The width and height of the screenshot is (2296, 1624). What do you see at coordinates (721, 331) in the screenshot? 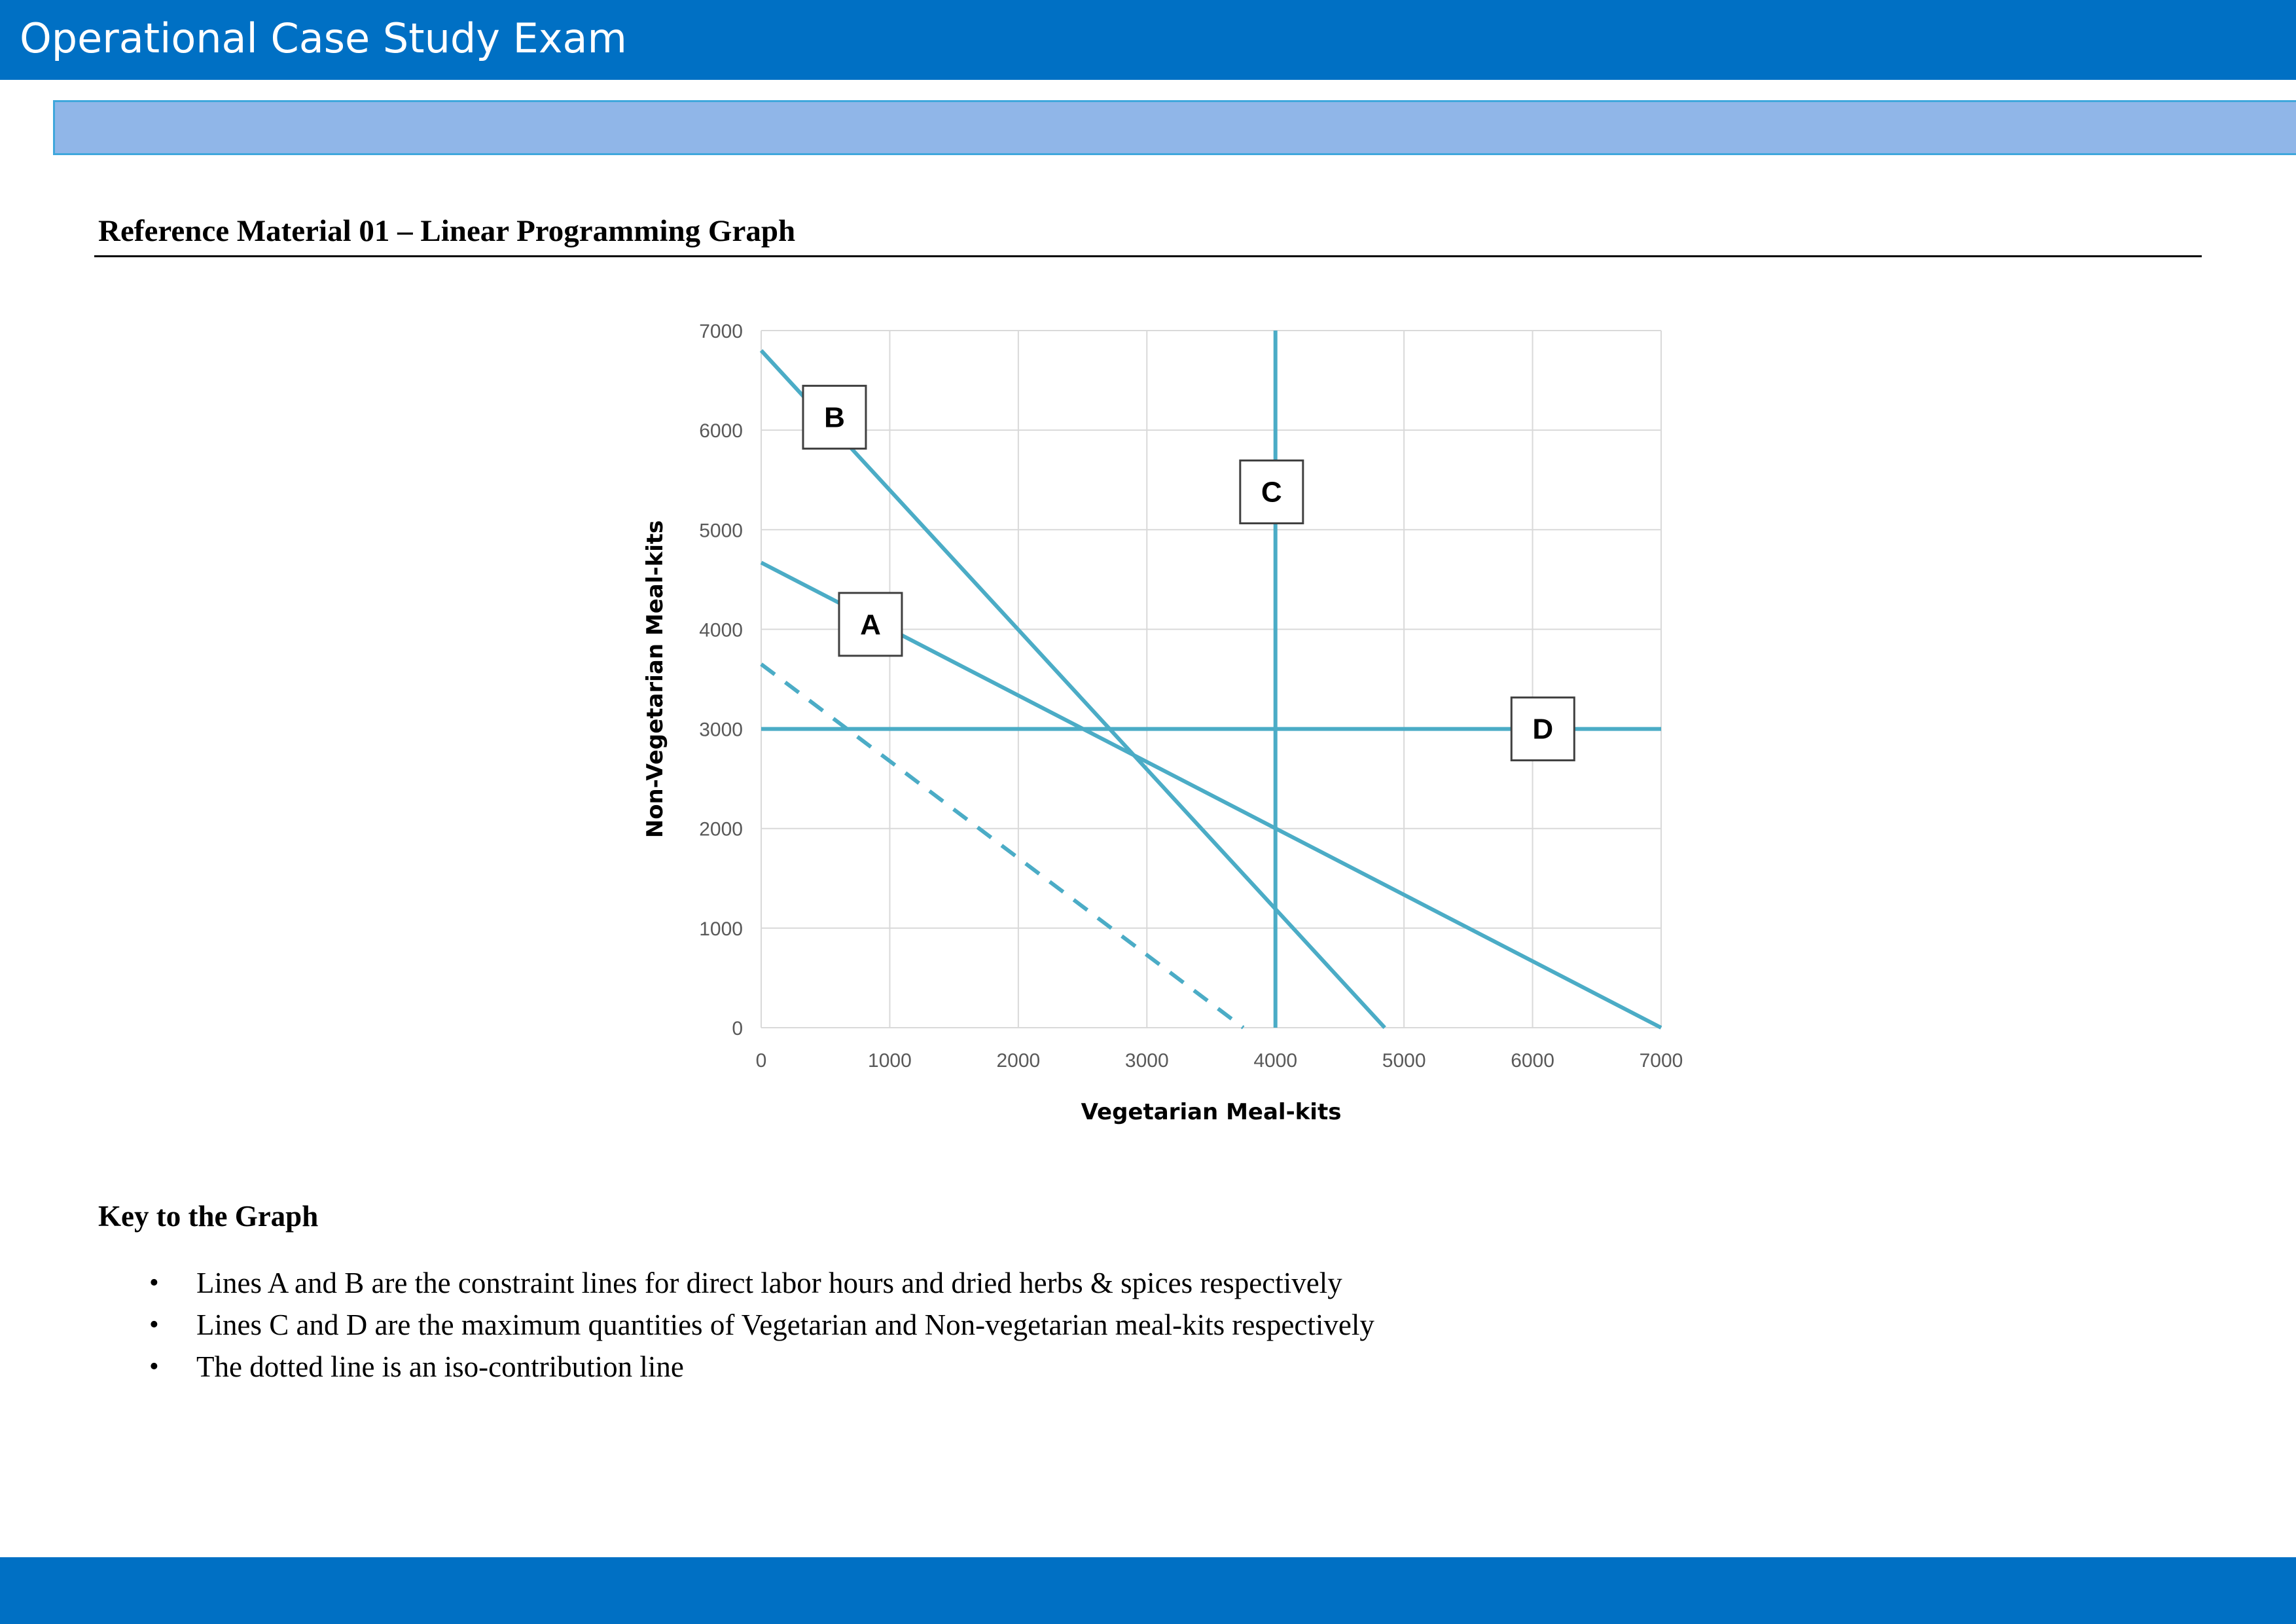
I see `y-tick-label: 7000` at bounding box center [721, 331].